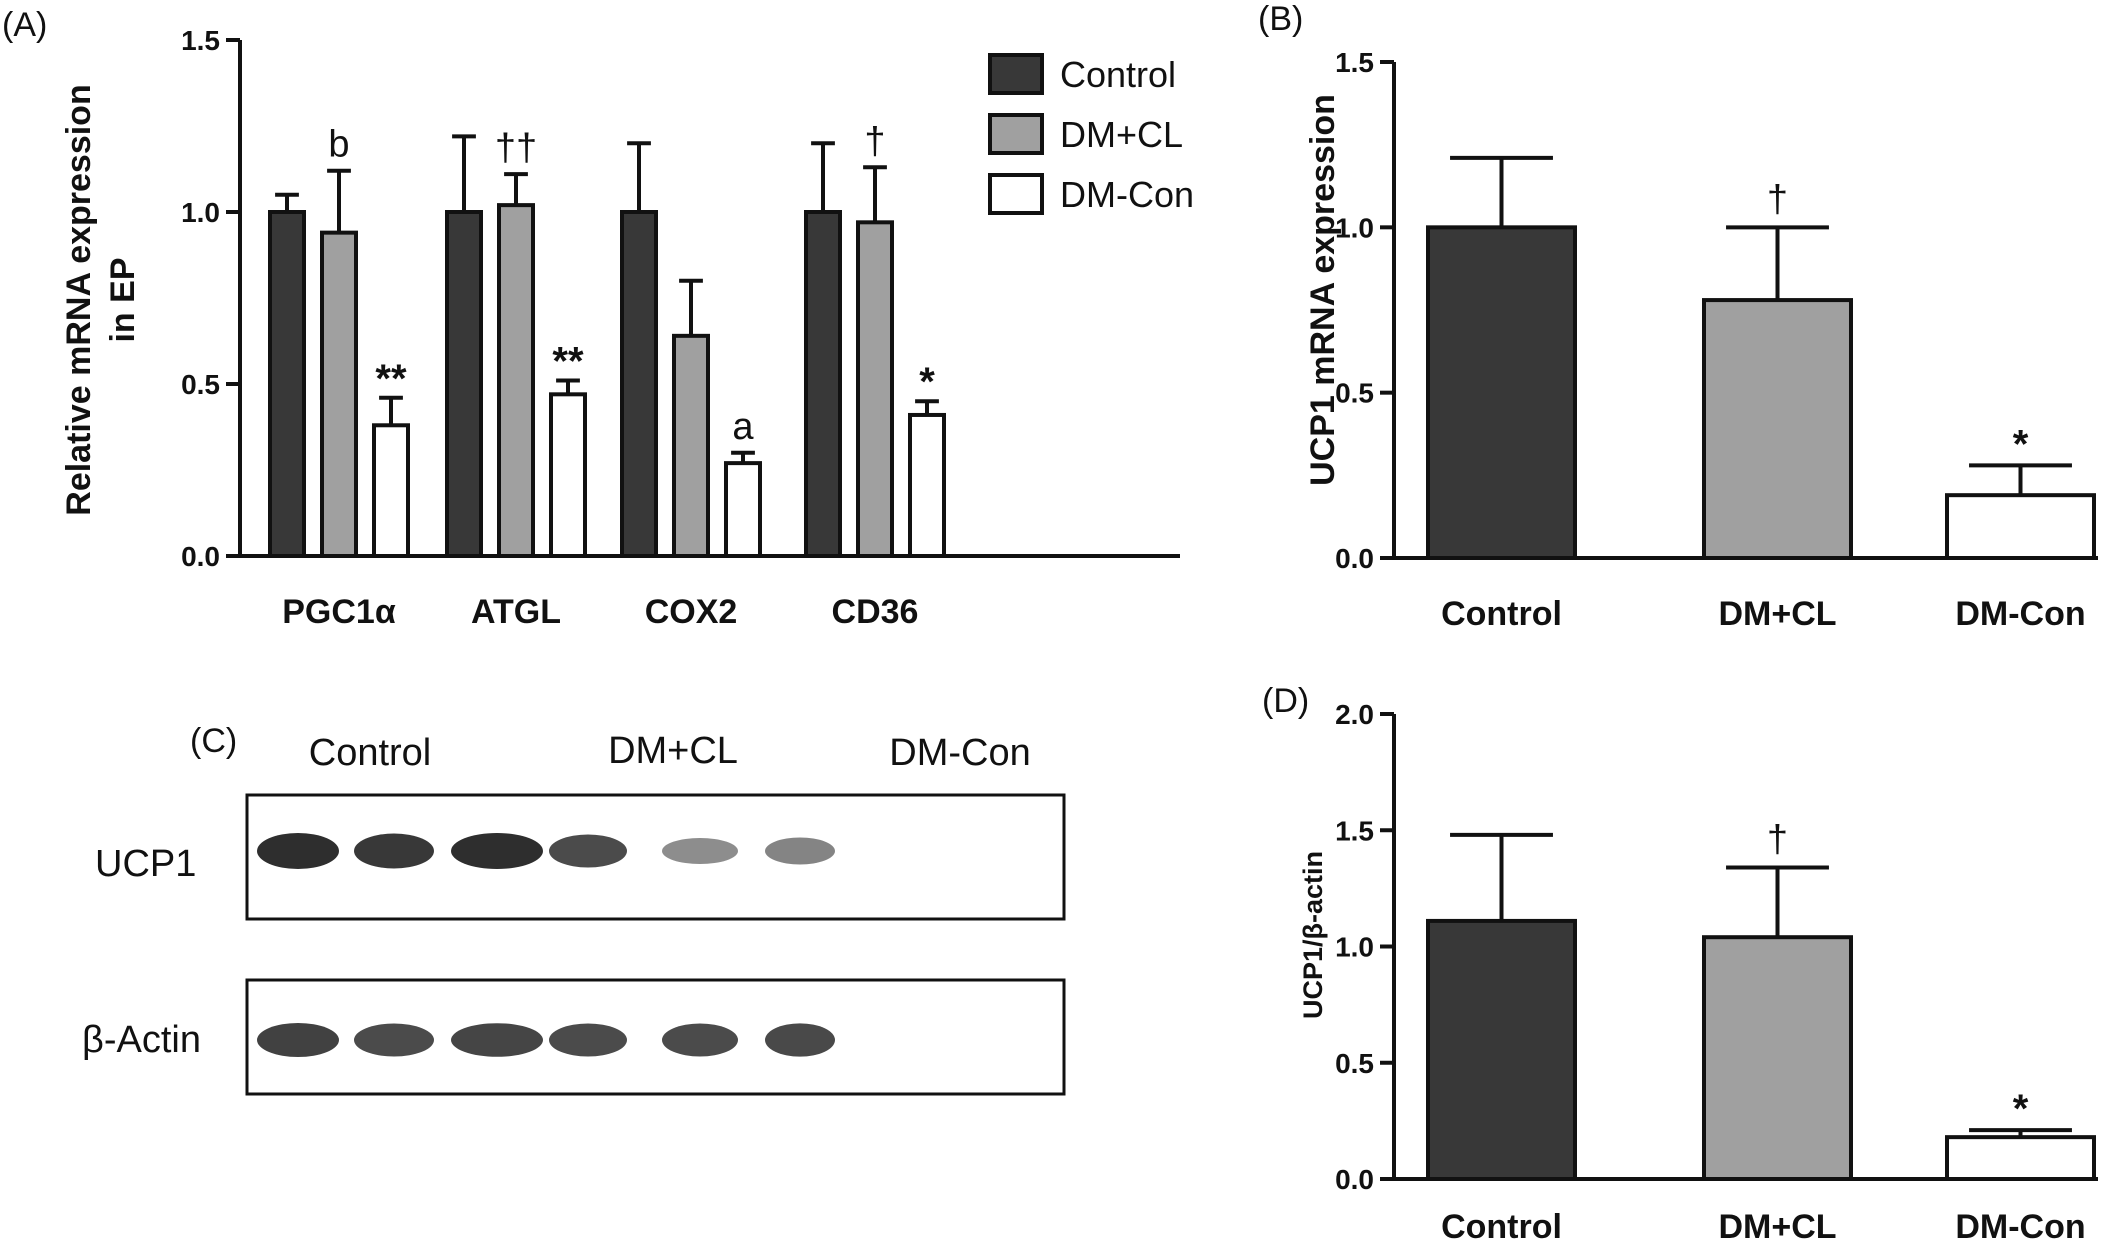  Describe the element at coordinates (1777, 1058) in the screenshot. I see `panel-d-bar-dm-cl` at that location.